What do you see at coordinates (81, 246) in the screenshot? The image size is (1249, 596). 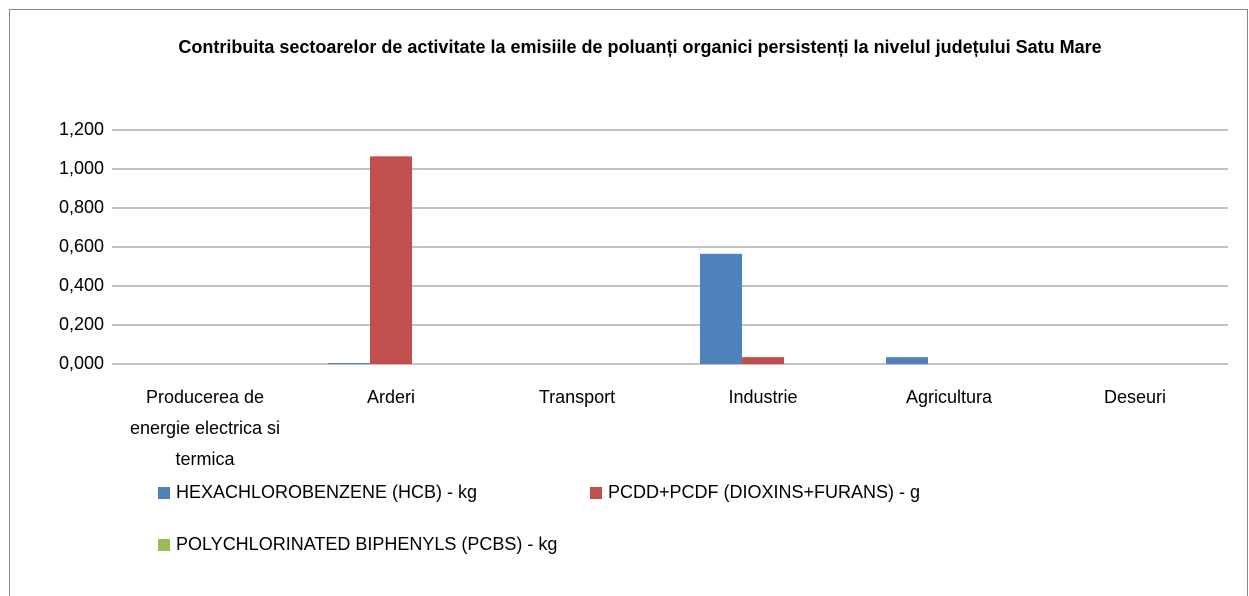 I see `y-tick-label: 0,600` at bounding box center [81, 246].